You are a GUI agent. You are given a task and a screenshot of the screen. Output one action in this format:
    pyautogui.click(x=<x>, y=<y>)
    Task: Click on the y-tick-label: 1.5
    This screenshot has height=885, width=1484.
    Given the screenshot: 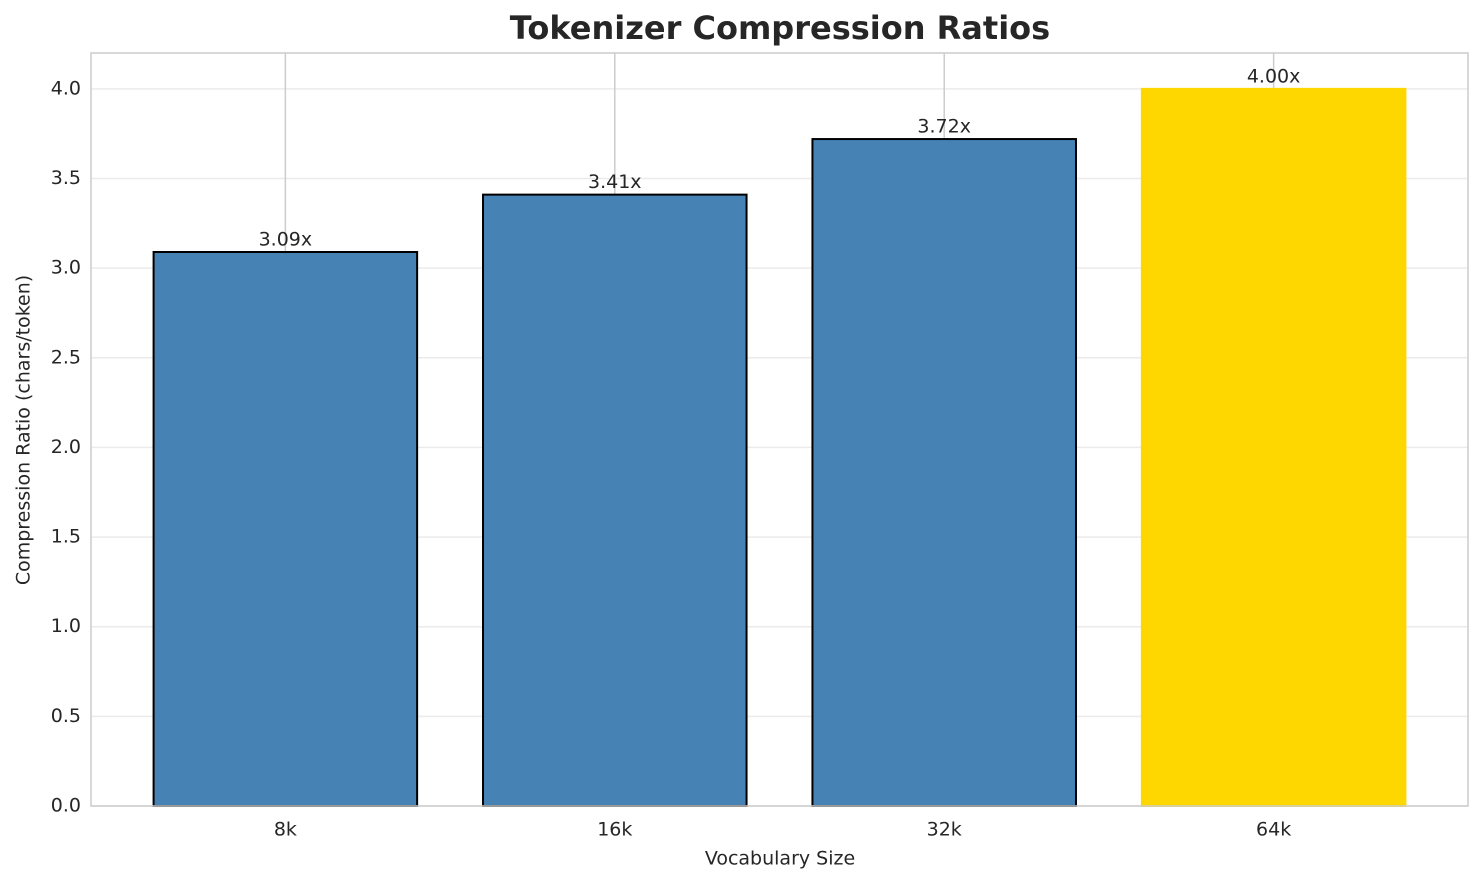 What is the action you would take?
    pyautogui.click(x=66, y=537)
    